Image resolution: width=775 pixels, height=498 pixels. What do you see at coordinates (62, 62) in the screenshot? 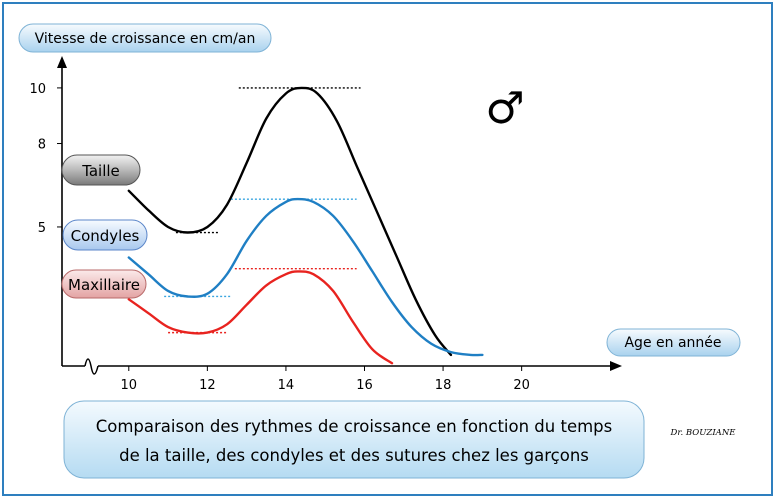
I see `y-axis-arrow` at bounding box center [62, 62].